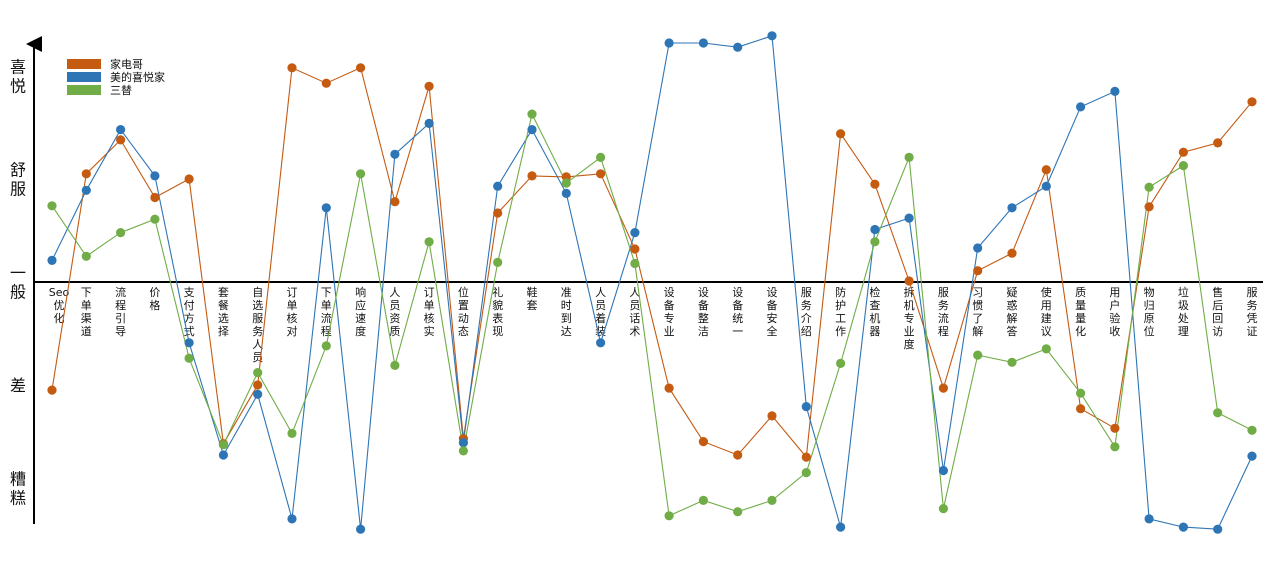 Image resolution: width=1267 pixels, height=562 pixels. Describe the element at coordinates (18, 385) in the screenshot. I see `y-level-label: 差` at that location.